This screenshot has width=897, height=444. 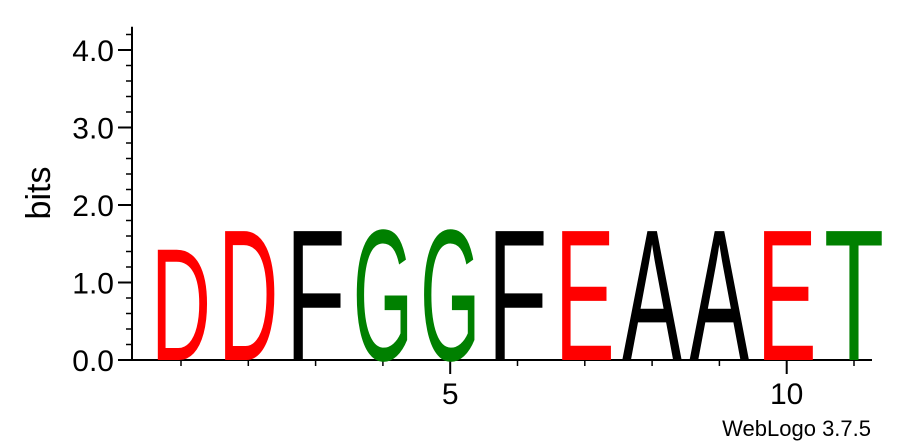 I want to click on x-tick-label: 10, so click(x=786, y=394).